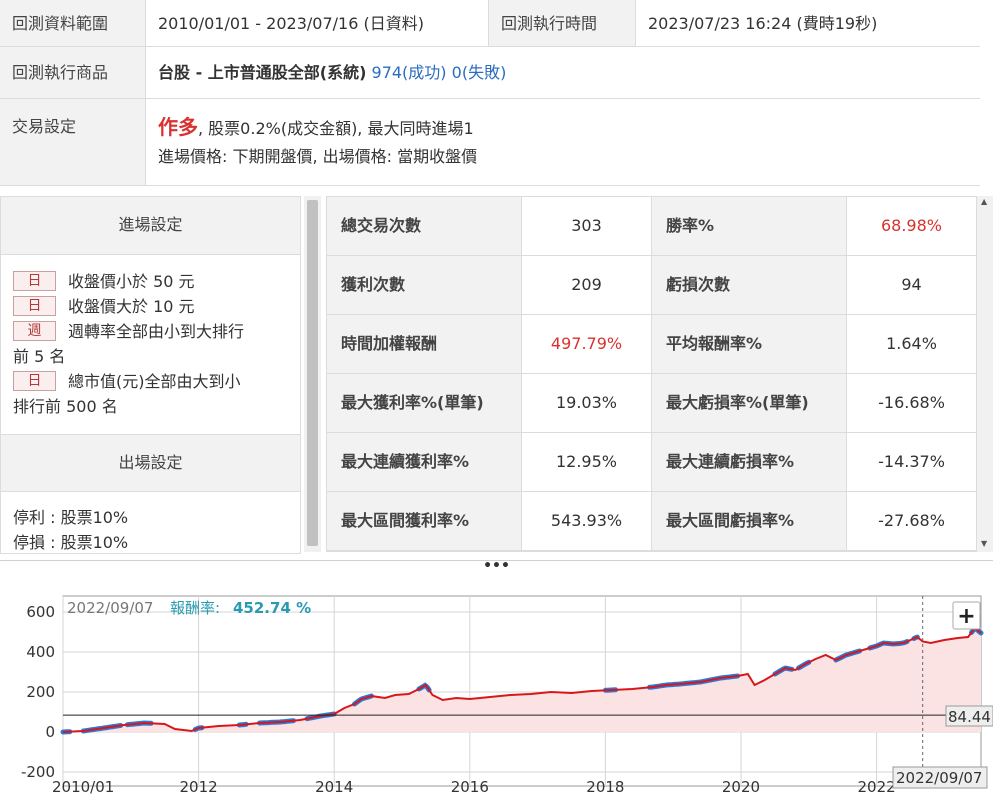 Image resolution: width=993 pixels, height=796 pixels. What do you see at coordinates (479, 72) in the screenshot?
I see `product-fail-count: 0(失敗)` at bounding box center [479, 72].